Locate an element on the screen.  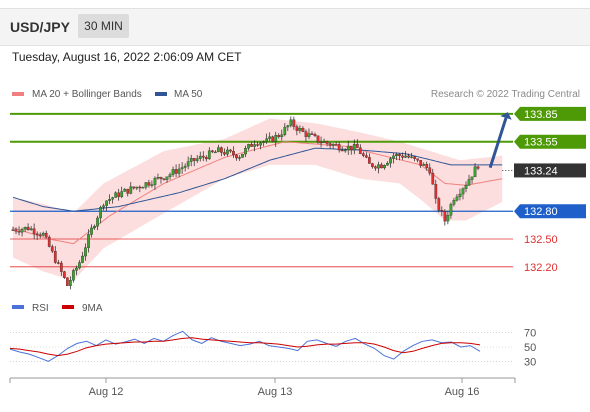
rsi-series-rsi is located at coordinates (245, 346).